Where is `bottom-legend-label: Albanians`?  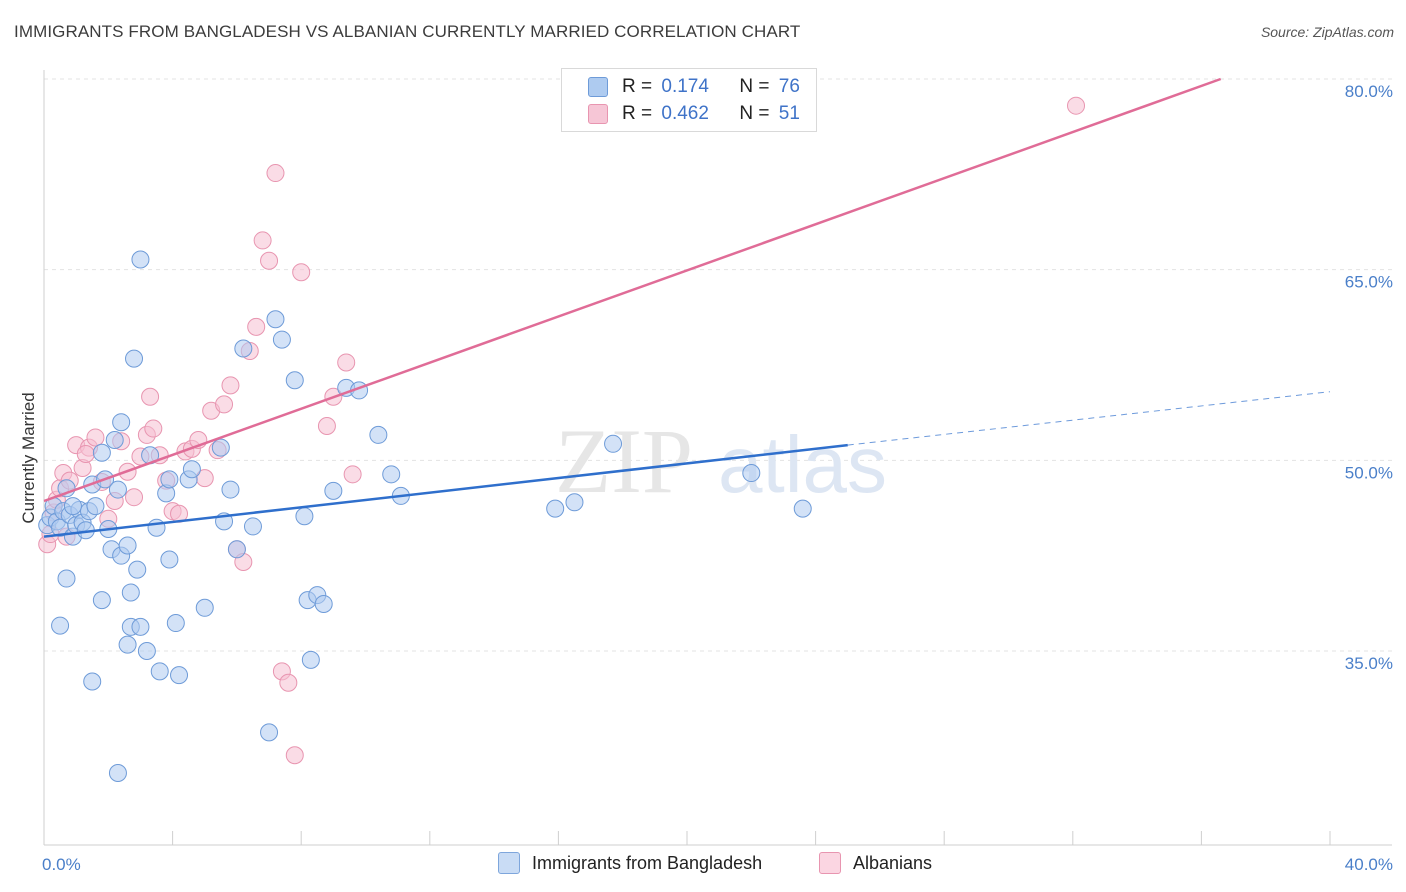 bottom-legend-label: Albanians is located at coordinates (893, 862).